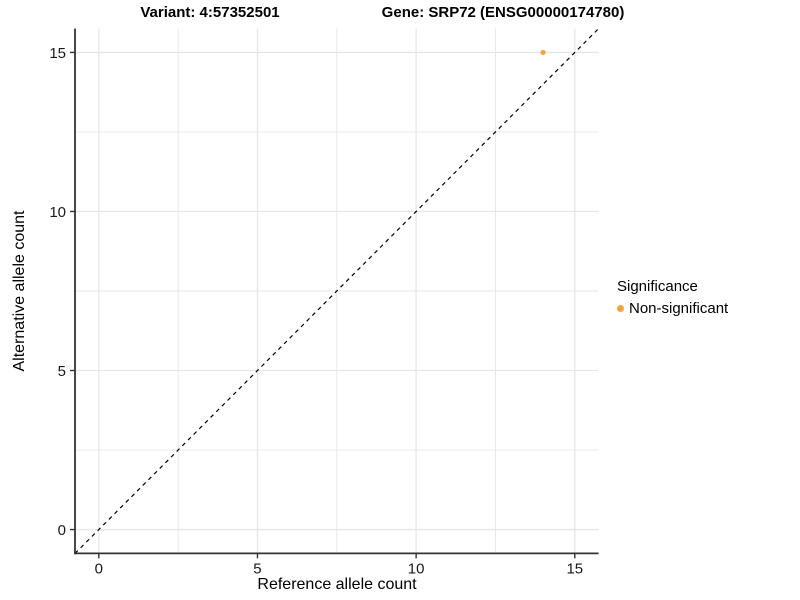 The image size is (800, 600). I want to click on y-tick-label: 5, so click(62, 371).